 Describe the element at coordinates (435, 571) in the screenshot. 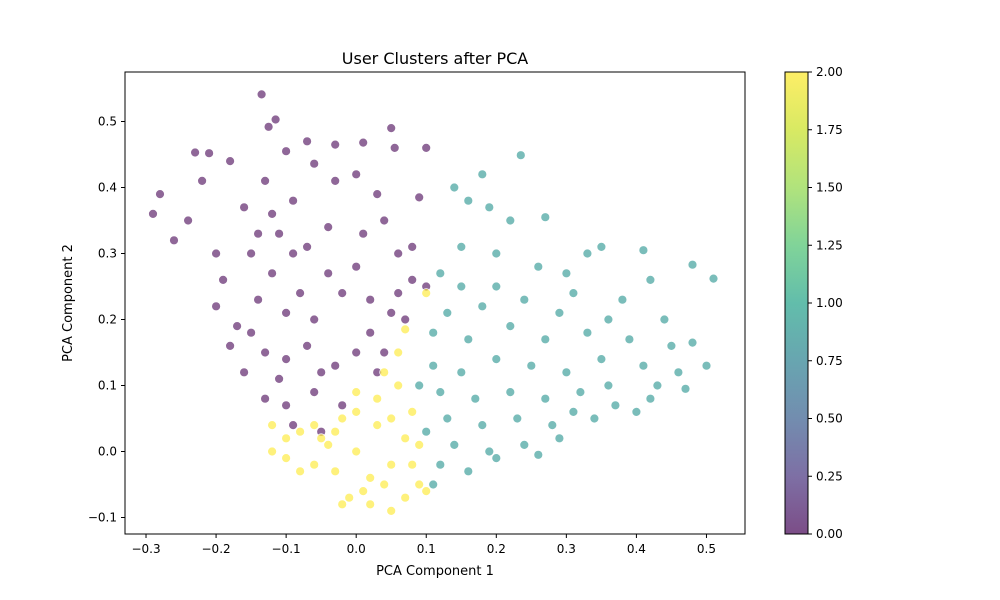

I see `x-axis-label: PCA Component 1` at that location.